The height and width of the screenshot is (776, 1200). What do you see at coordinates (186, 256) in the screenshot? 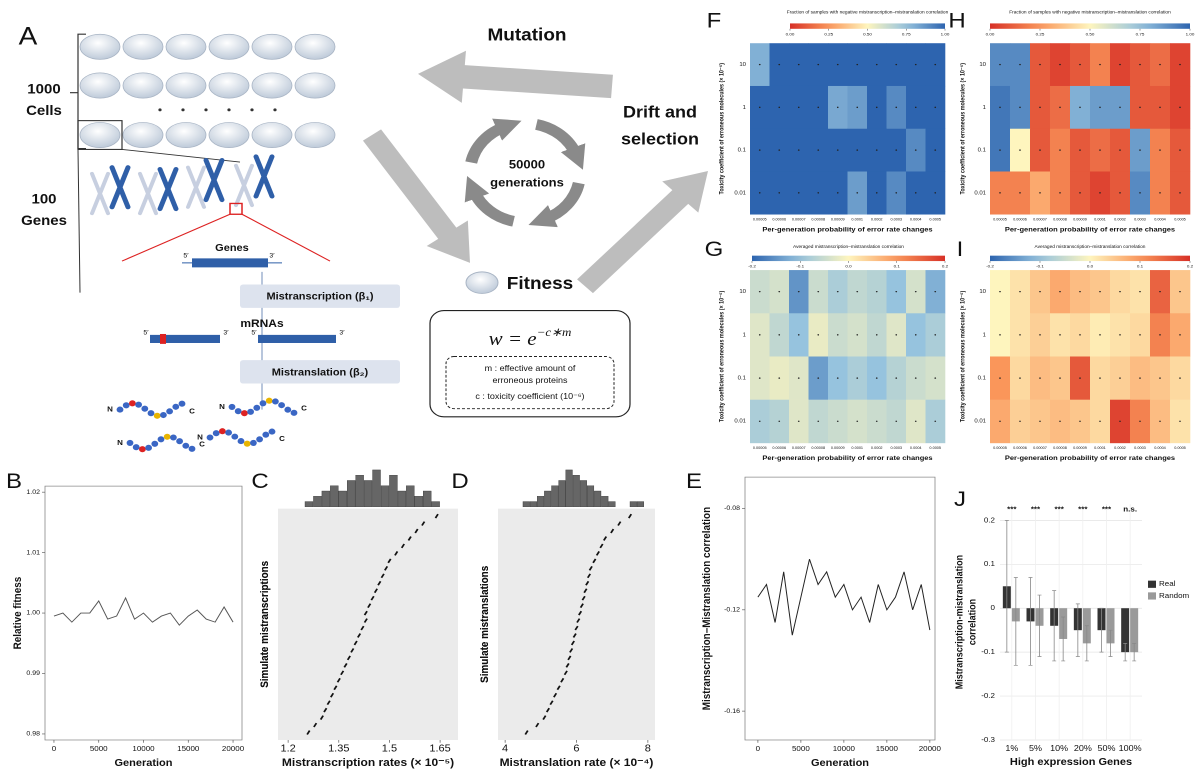
I see `strand-end: 5′` at bounding box center [186, 256].